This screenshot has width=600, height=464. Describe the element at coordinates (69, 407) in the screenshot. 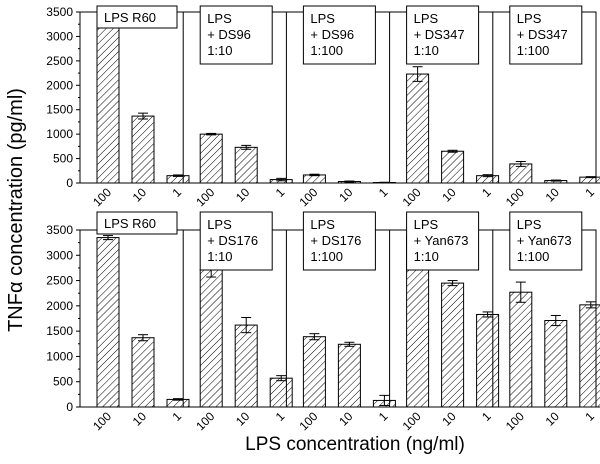

I see `y-tick-label: 0` at that location.